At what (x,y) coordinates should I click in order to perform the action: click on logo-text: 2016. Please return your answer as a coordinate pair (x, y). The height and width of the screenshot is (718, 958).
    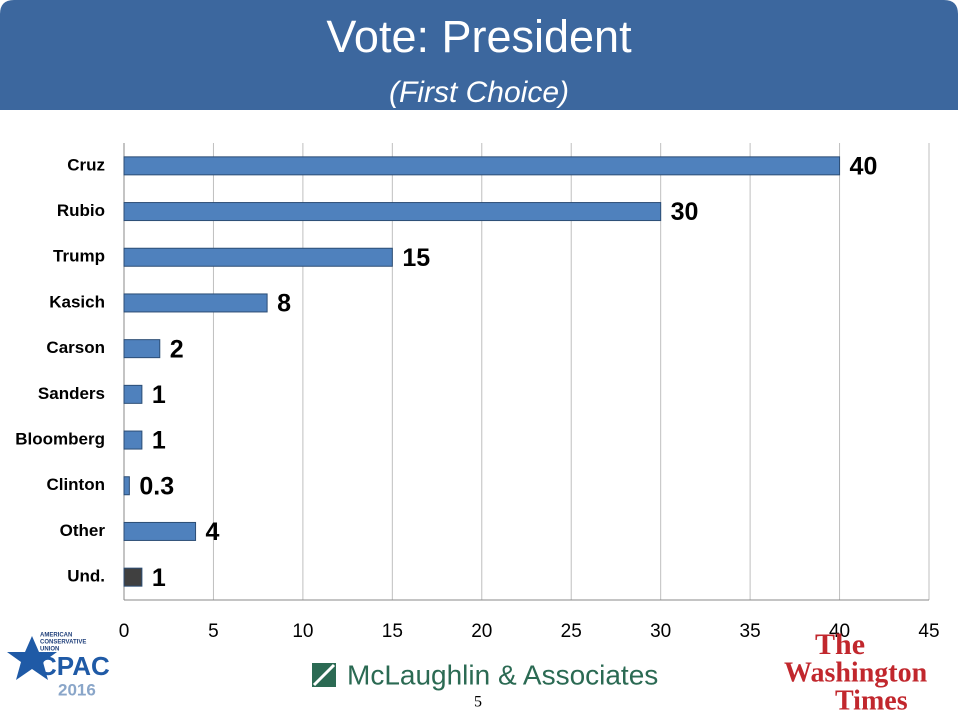
    Looking at the image, I should click on (77, 689).